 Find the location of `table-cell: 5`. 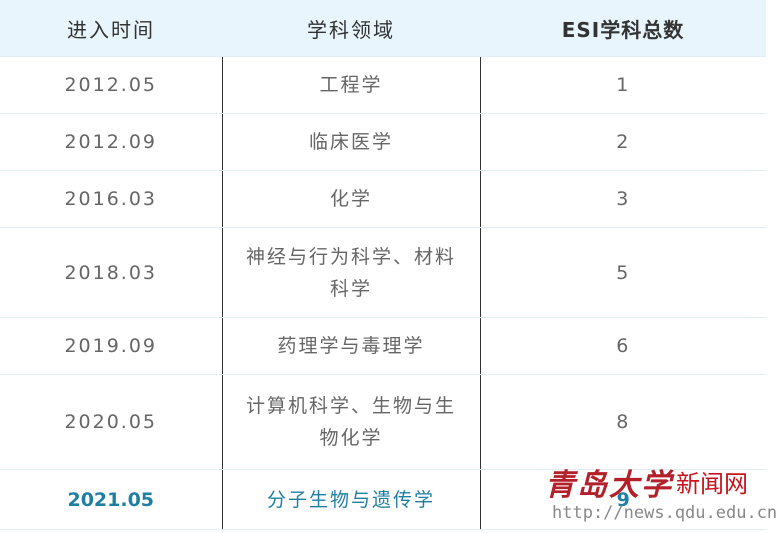

table-cell: 5 is located at coordinates (623, 272).